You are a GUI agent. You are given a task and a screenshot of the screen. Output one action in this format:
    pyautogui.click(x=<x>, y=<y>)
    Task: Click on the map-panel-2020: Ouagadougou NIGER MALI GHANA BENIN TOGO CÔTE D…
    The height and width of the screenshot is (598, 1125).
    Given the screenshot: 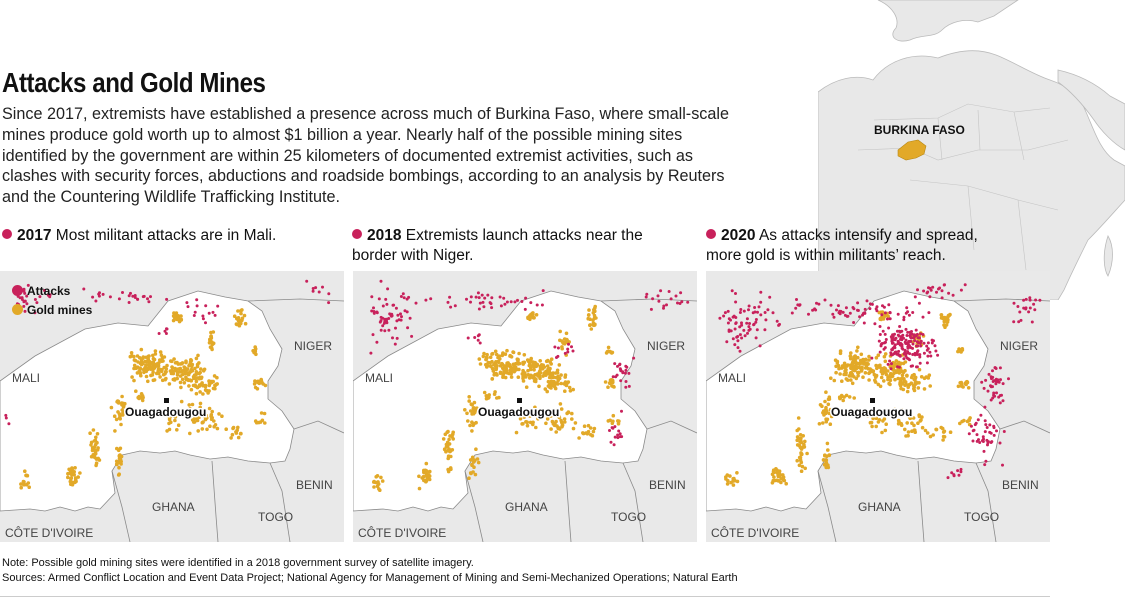 What is the action you would take?
    pyautogui.click(x=878, y=406)
    